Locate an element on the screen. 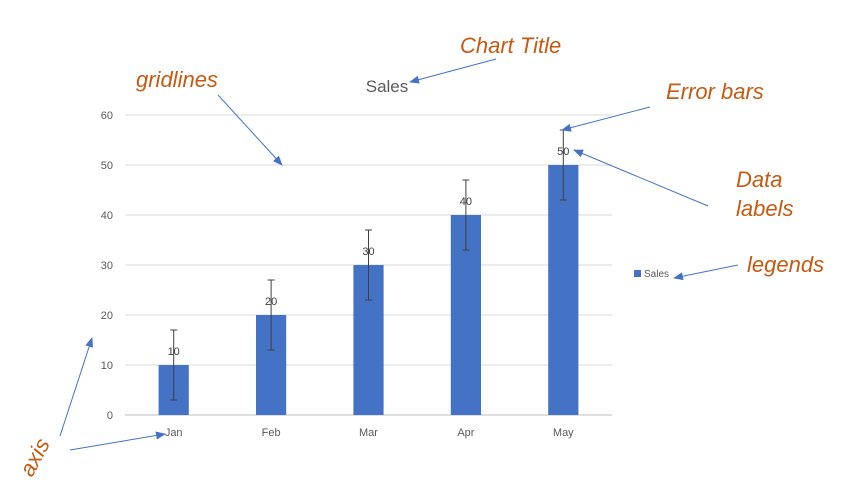 This screenshot has width=850, height=495. y-tick-label: 30 is located at coordinates (107, 266).